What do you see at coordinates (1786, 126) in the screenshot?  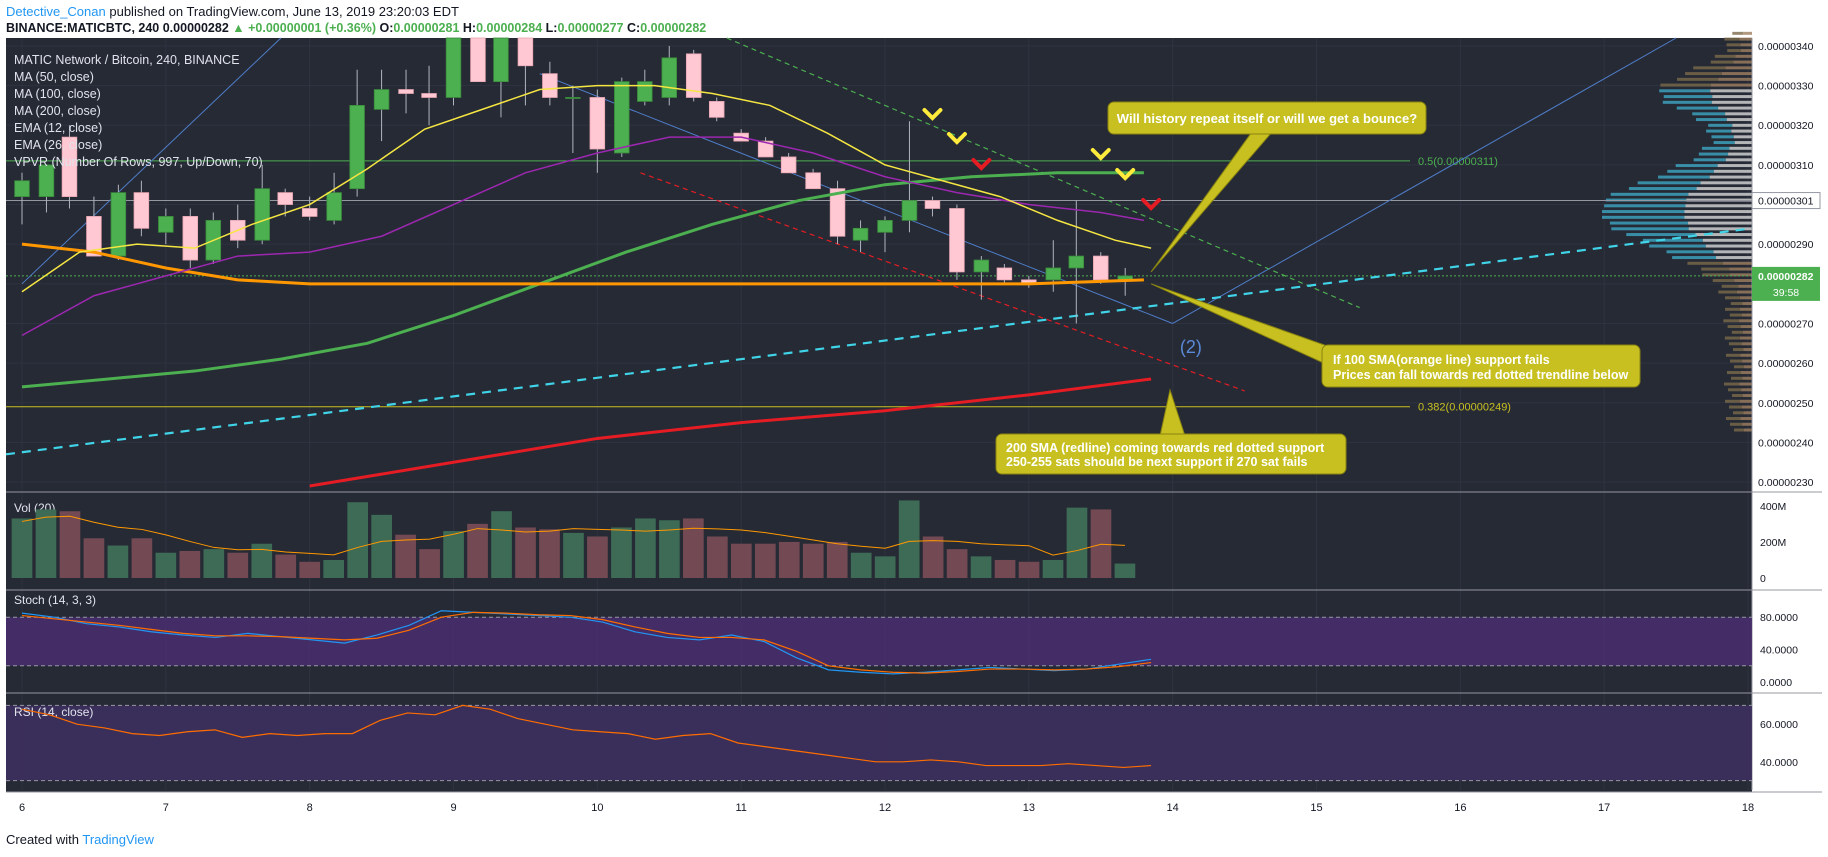 I see `price-tick: 0.00000320` at bounding box center [1786, 126].